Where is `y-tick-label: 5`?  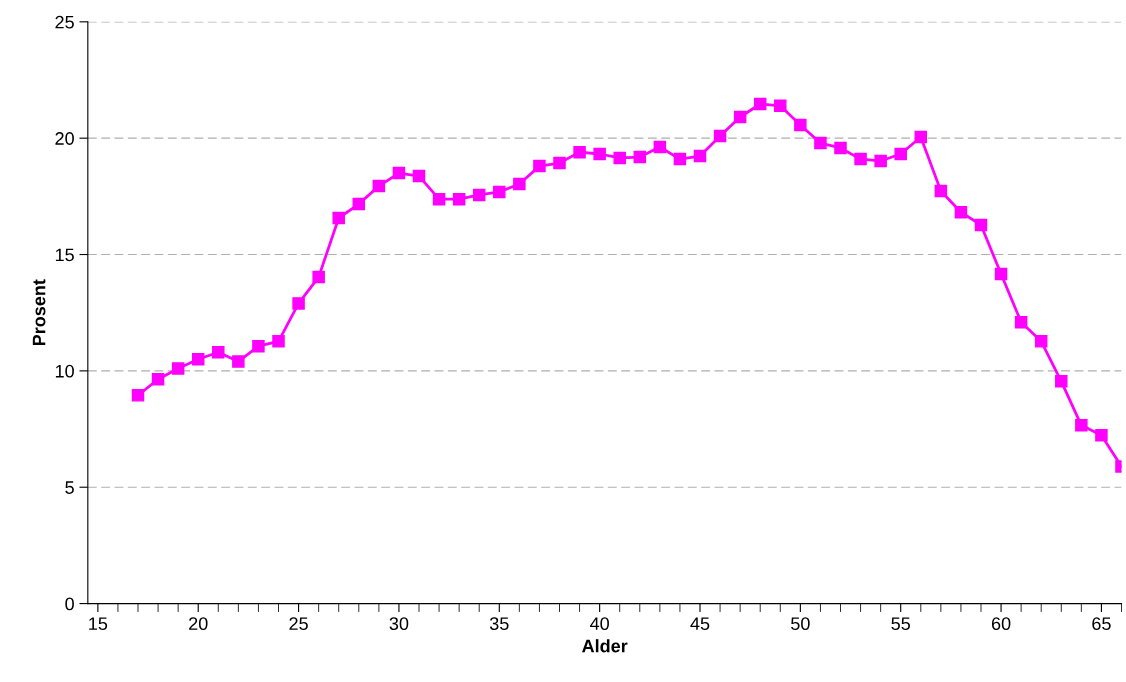 y-tick-label: 5 is located at coordinates (69, 487).